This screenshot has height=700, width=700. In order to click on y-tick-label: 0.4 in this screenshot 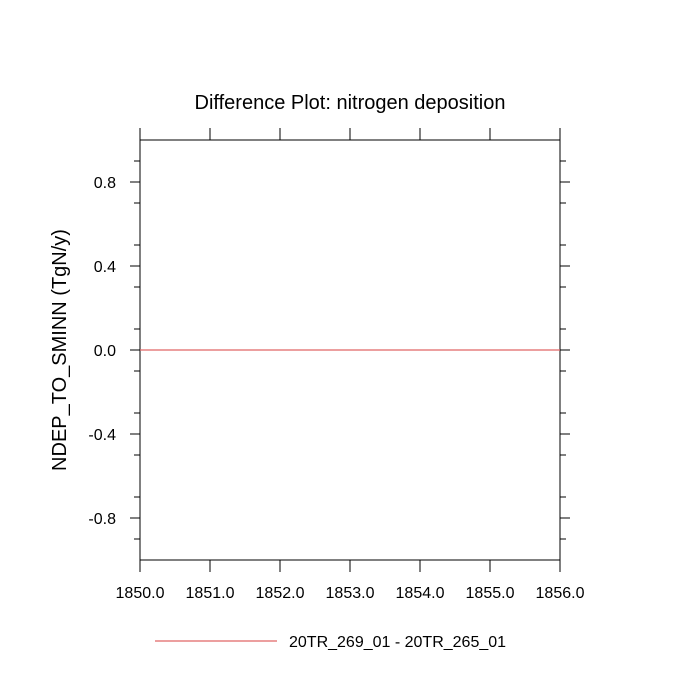, I will do `click(105, 267)`.